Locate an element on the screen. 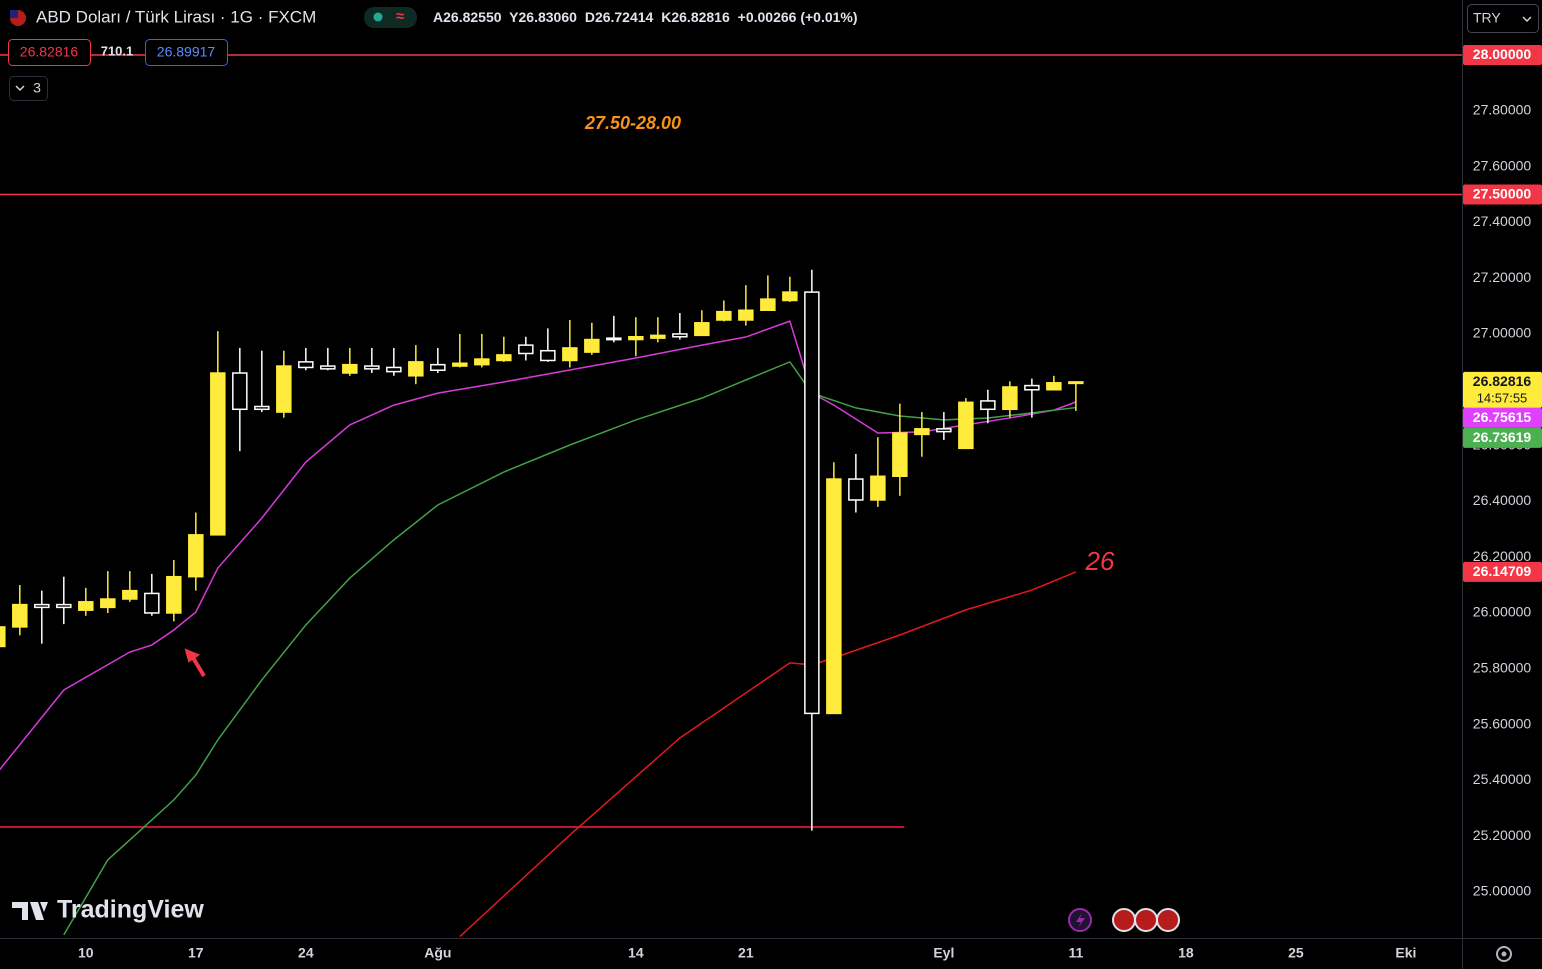 The image size is (1542, 969). price-badge-label: 26.14709 is located at coordinates (1502, 571).